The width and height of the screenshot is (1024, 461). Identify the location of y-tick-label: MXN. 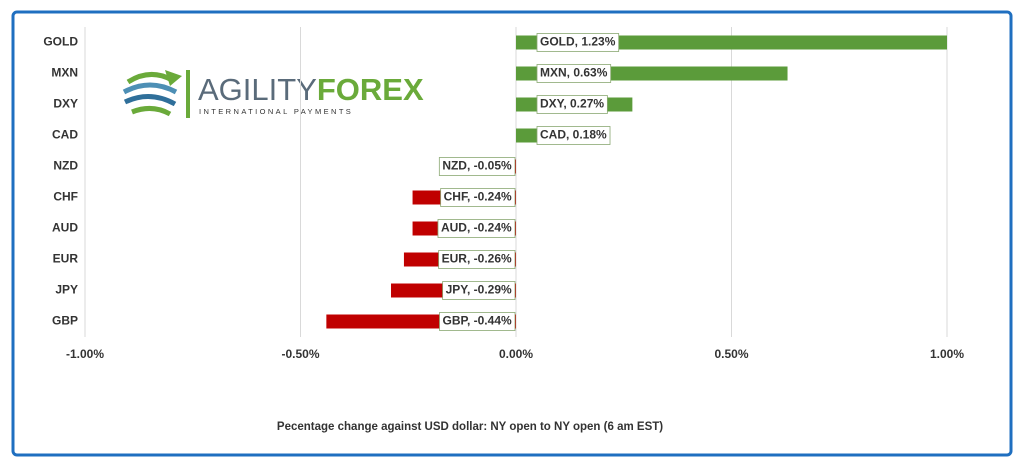
(64, 73).